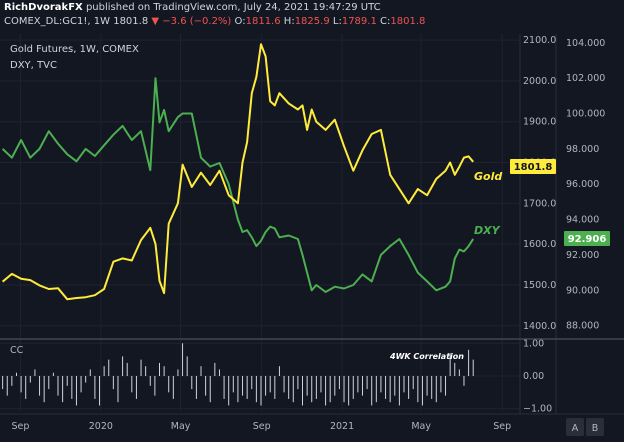  What do you see at coordinates (582, 255) in the screenshot?
I see `dxy-axis-tick-label: 92.000` at bounding box center [582, 255].